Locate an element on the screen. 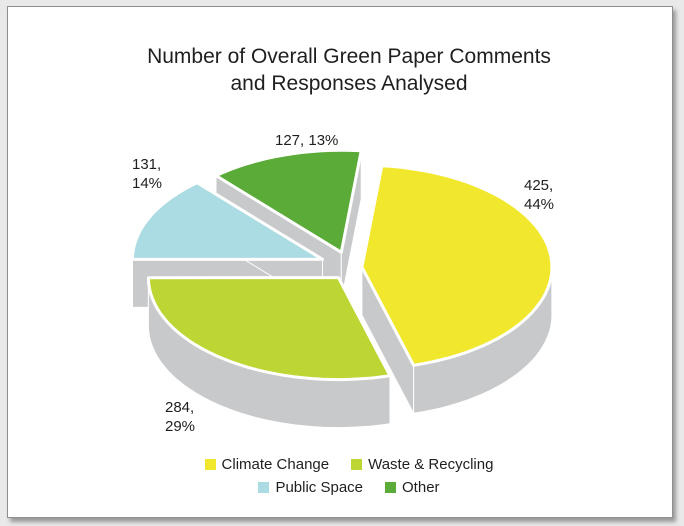 This screenshot has height=526, width=684. legend-item-other: Other is located at coordinates (412, 487).